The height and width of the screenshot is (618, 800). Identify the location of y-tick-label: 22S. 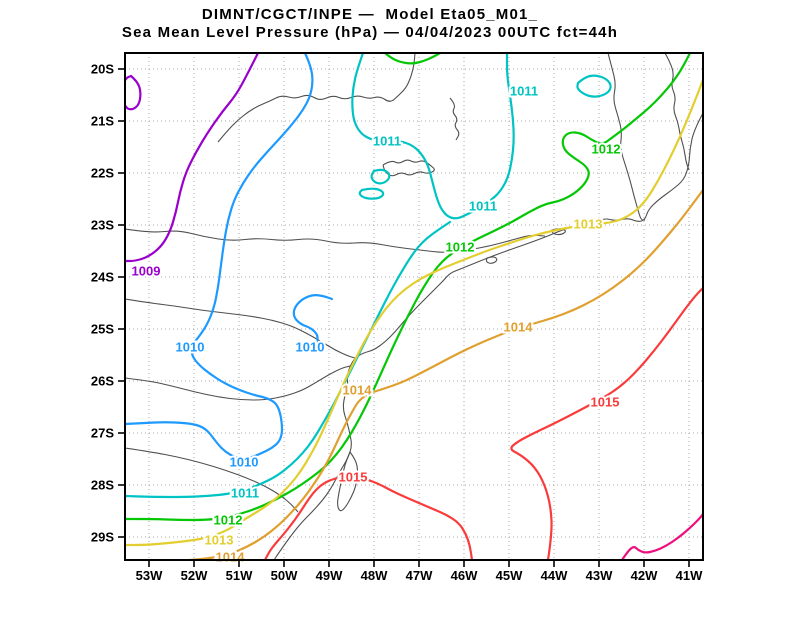
(102, 173).